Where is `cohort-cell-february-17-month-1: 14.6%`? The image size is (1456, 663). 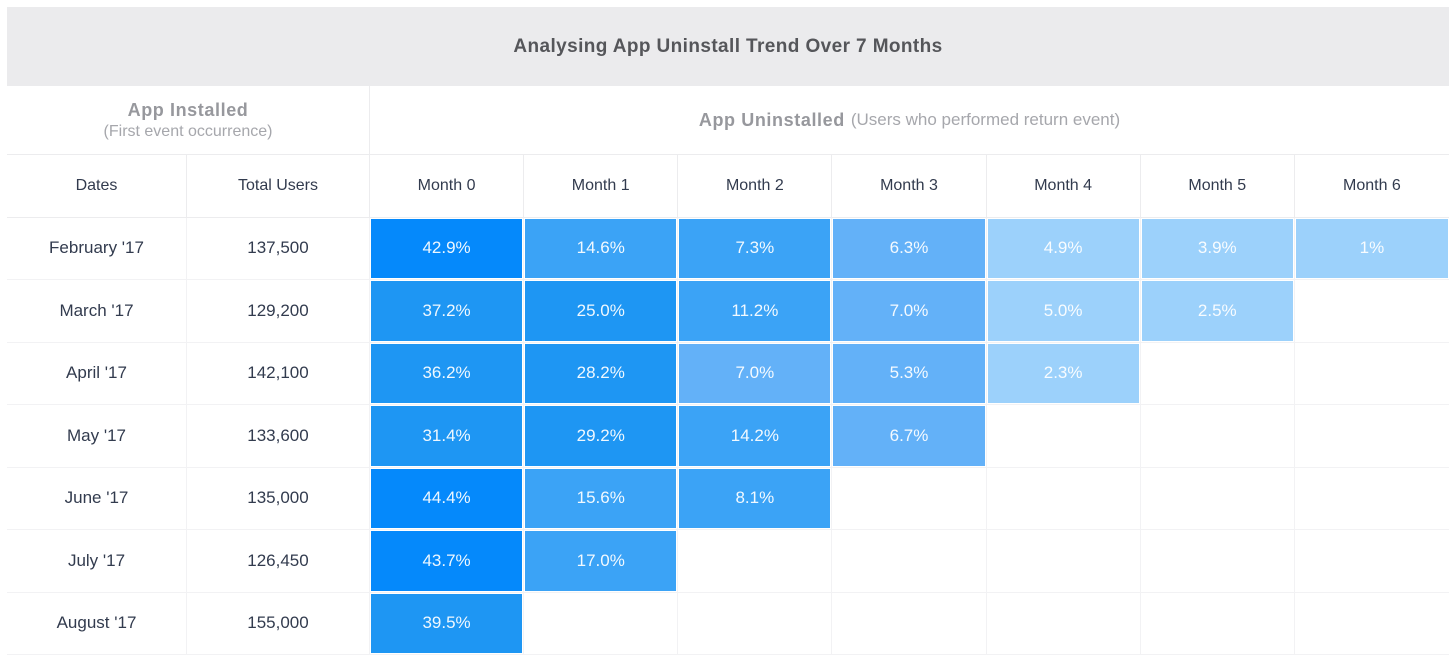
cohort-cell-february-17-month-1: 14.6% is located at coordinates (601, 248).